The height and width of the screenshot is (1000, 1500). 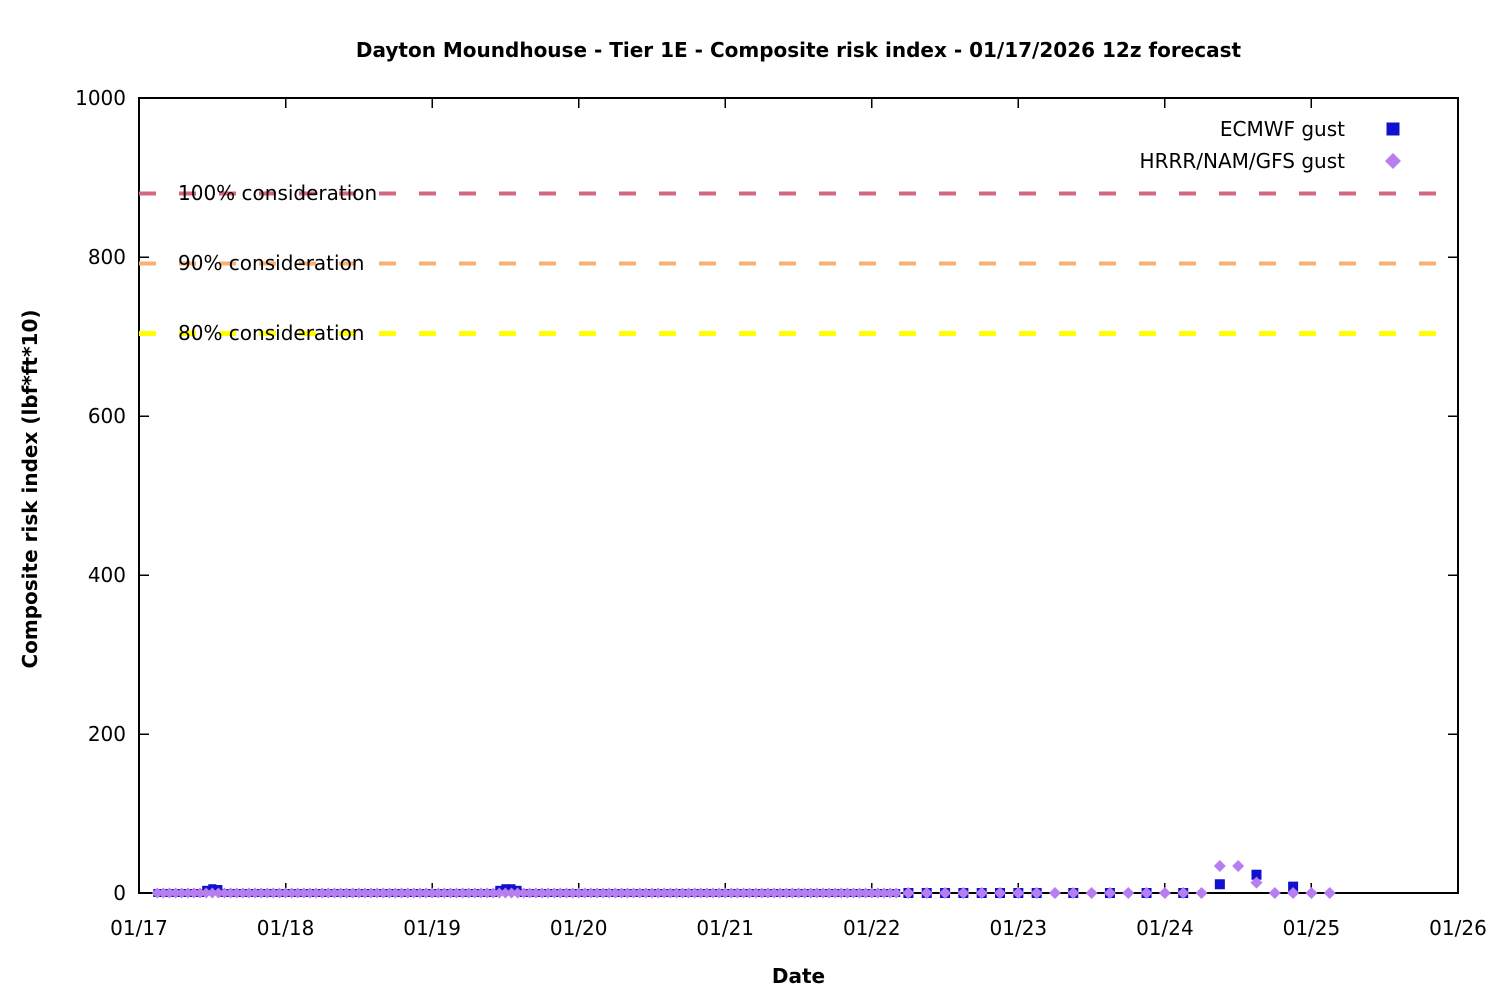 What do you see at coordinates (278, 193) in the screenshot?
I see `refline-label-100pct: 100% consideration` at bounding box center [278, 193].